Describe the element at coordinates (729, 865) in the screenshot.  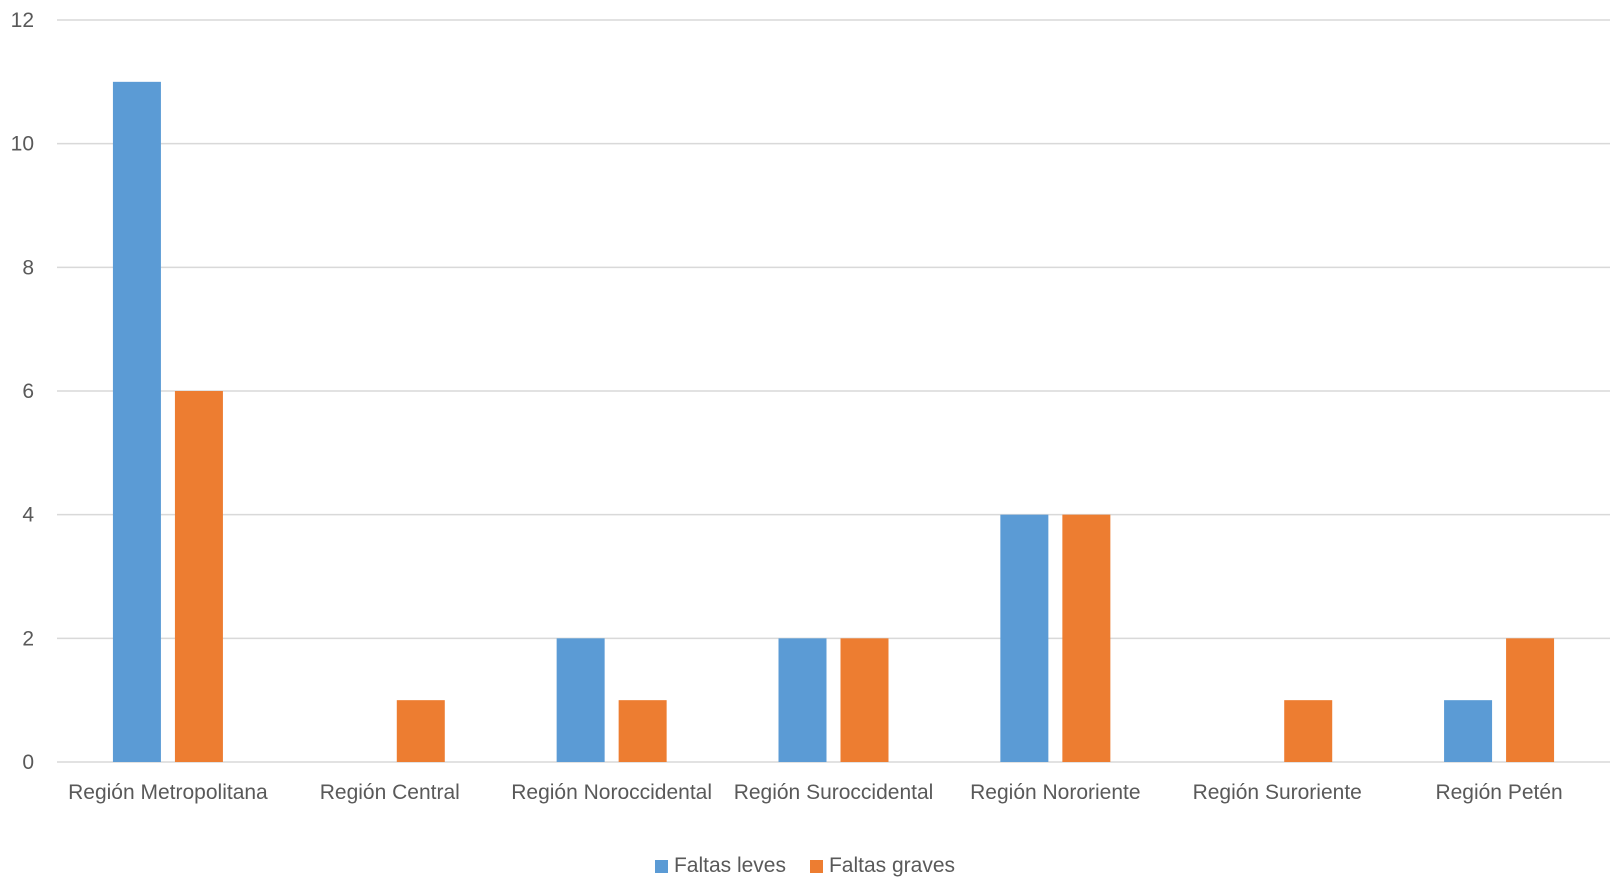
I see `legend-label-faltas-leves: Faltas leves` at that location.